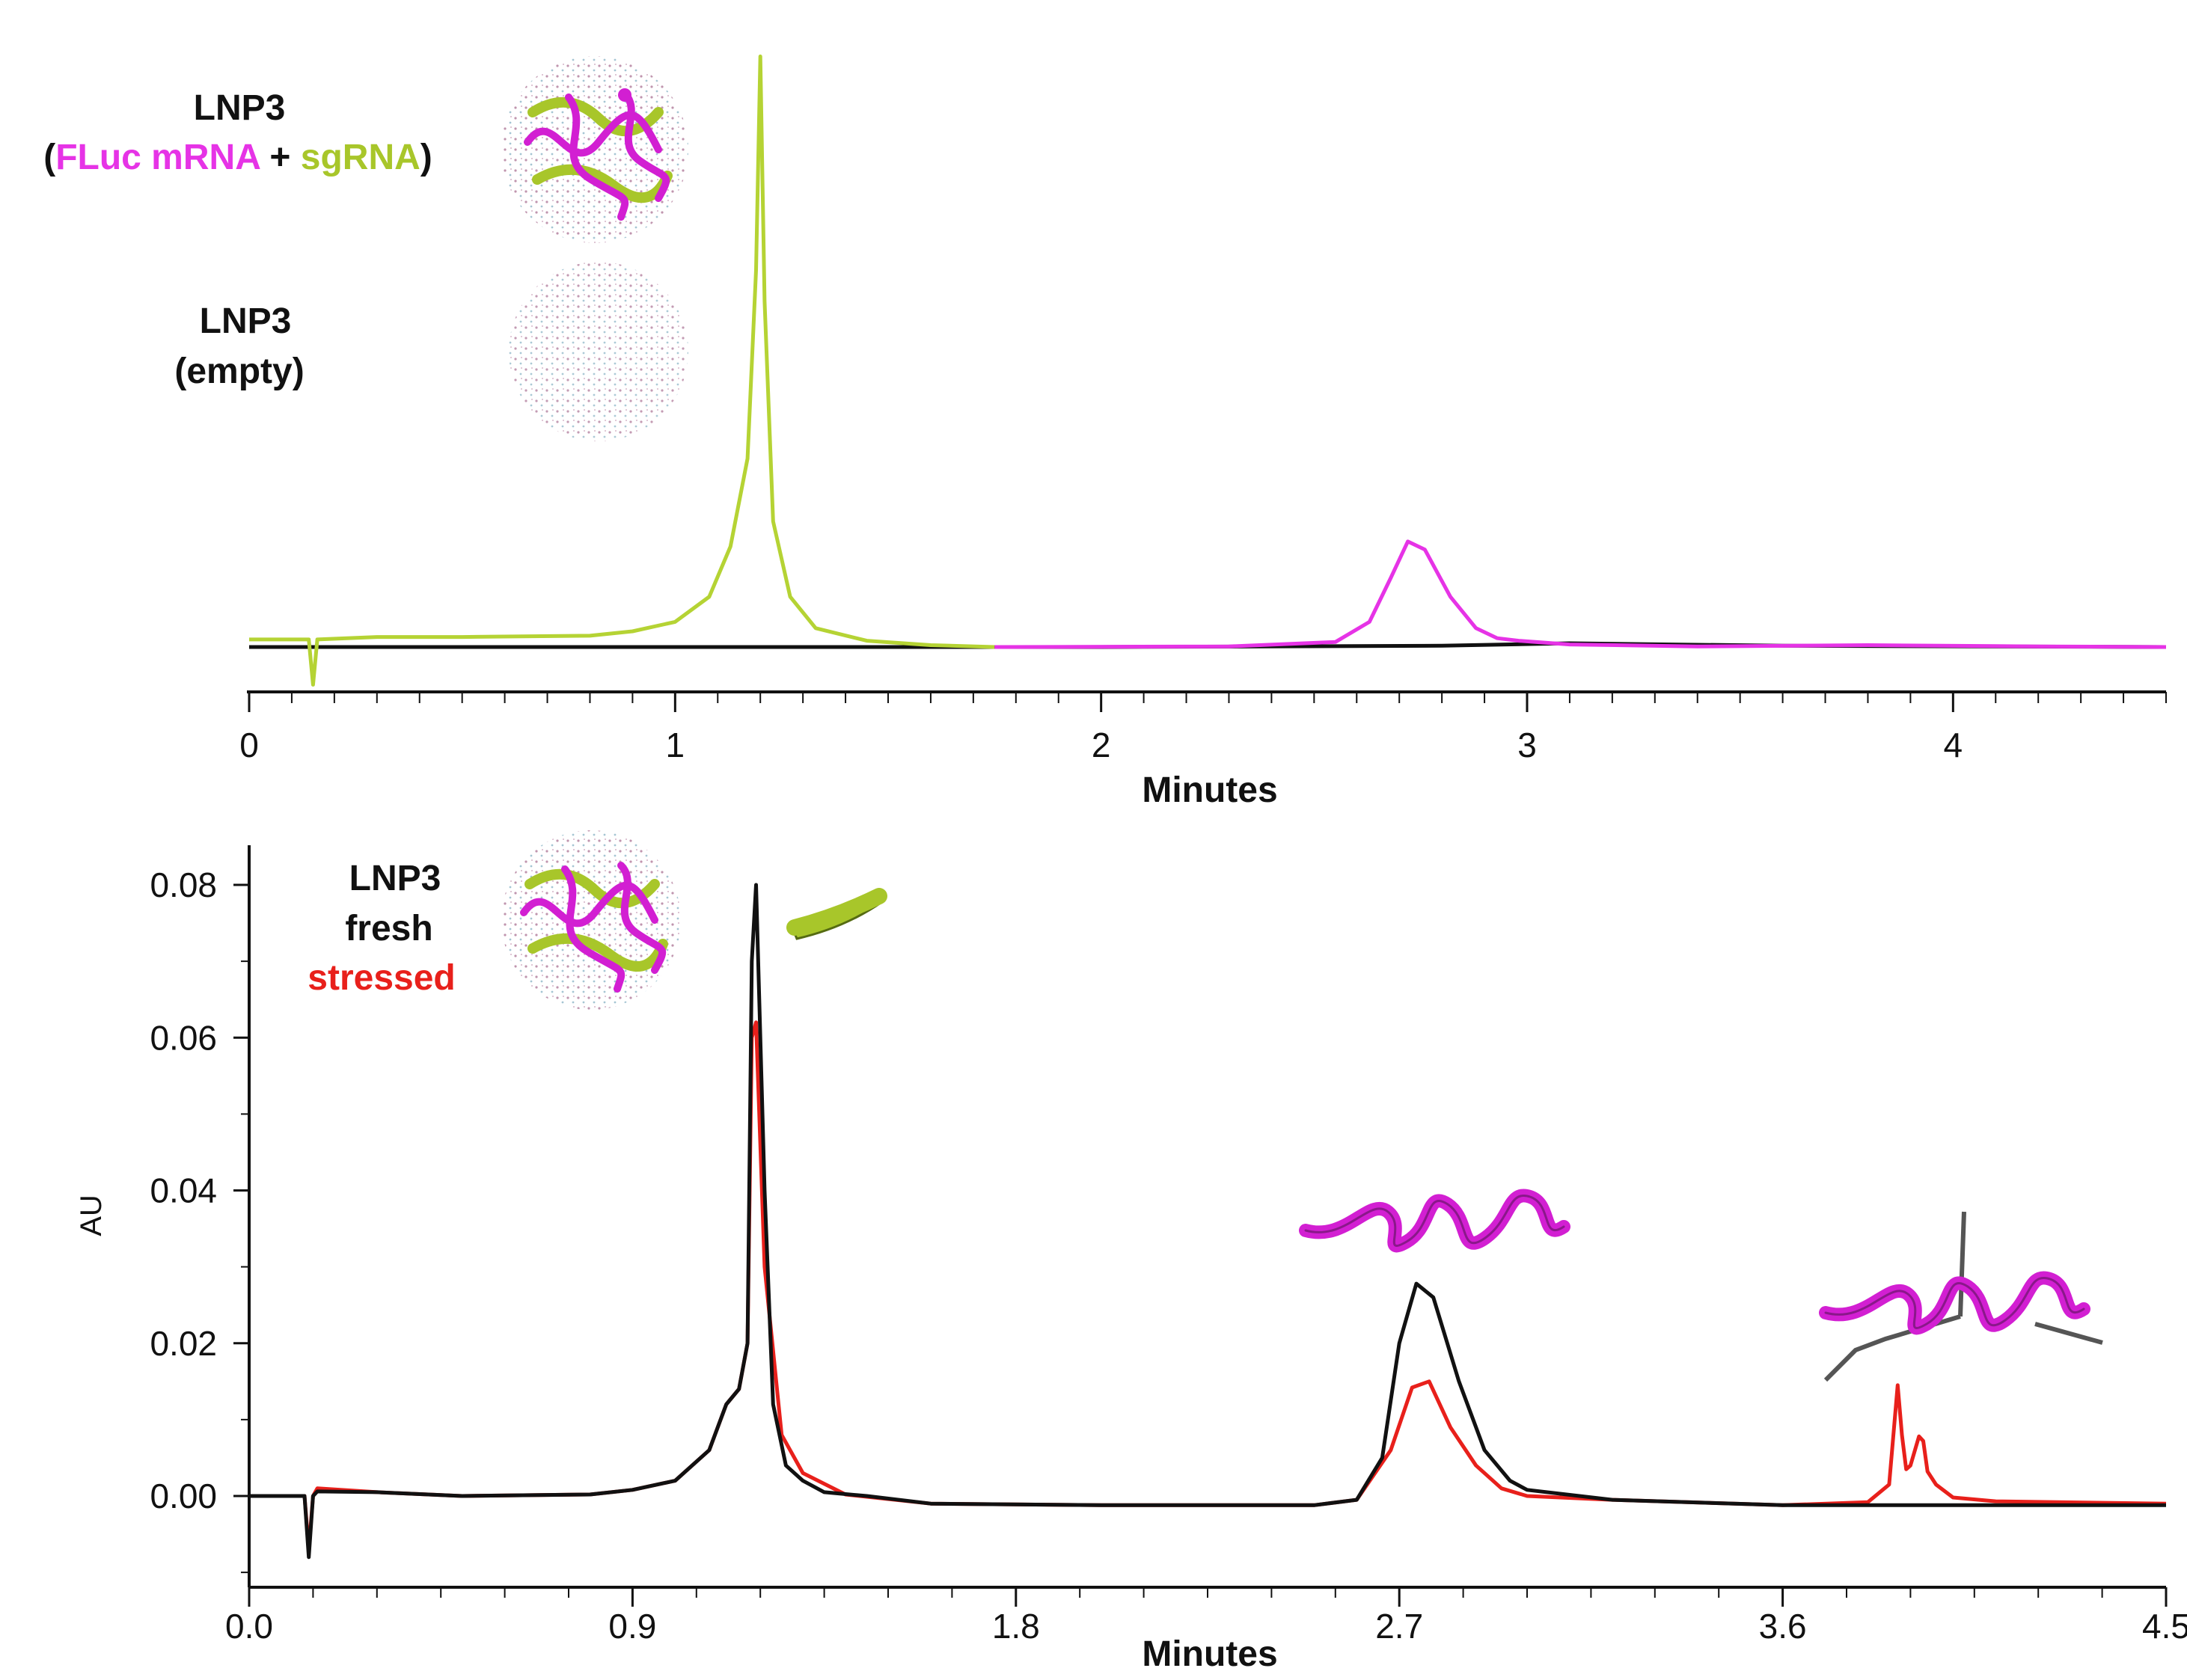 Image resolution: width=2187 pixels, height=1680 pixels. Describe the element at coordinates (1399, 1626) in the screenshot. I see `bottom-x-tick-label: 2.7` at that location.